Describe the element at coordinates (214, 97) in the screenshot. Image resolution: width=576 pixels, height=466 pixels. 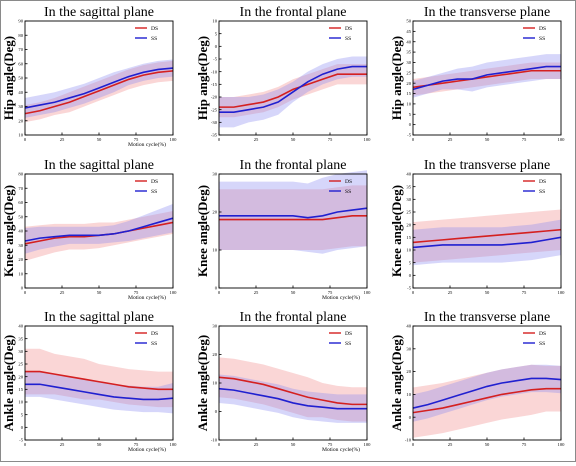
I see `y-tick-label: -20` at that location.